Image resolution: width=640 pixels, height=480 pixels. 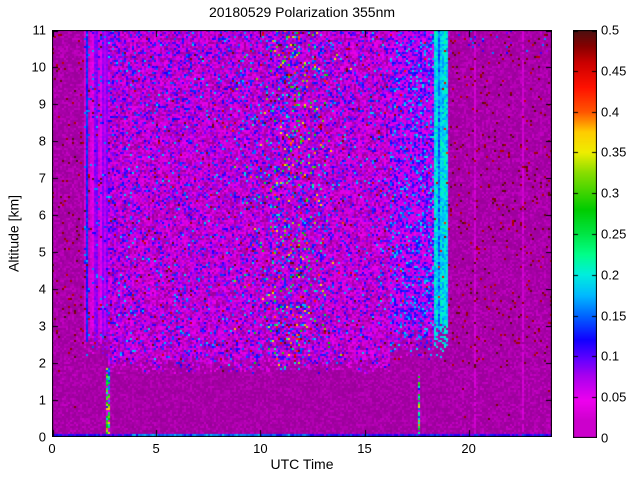 What do you see at coordinates (364, 448) in the screenshot?
I see `x-tick-label: 15` at bounding box center [364, 448].